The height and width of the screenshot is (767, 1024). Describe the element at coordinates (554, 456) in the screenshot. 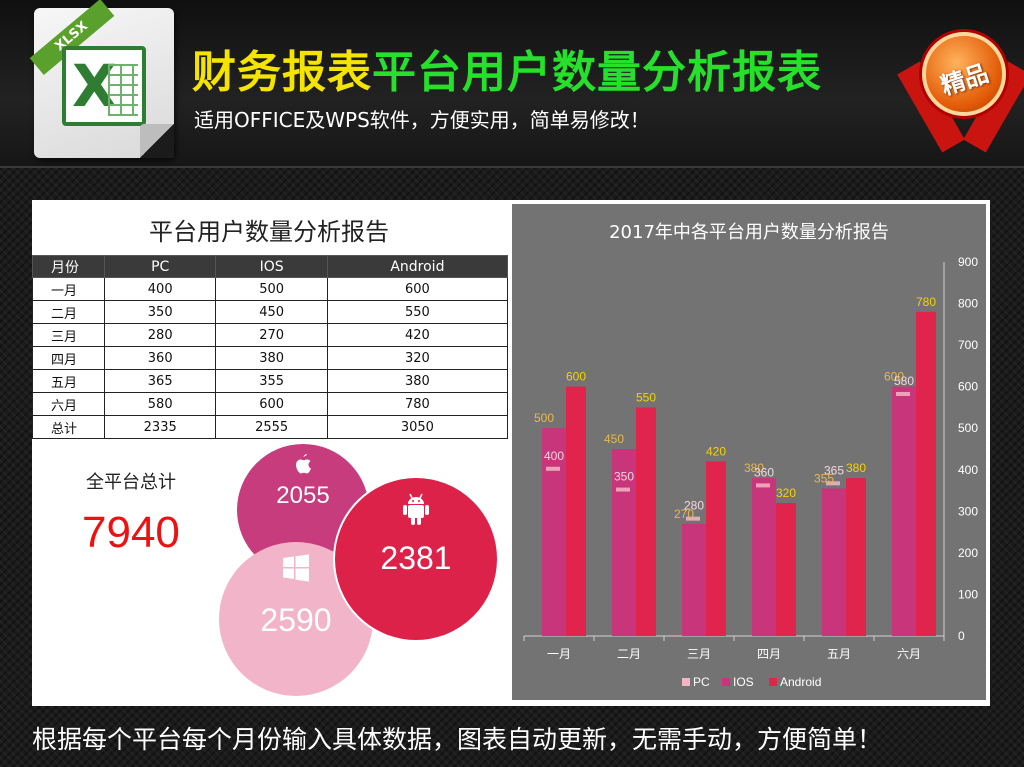

I see `data-label-pc: 400` at that location.